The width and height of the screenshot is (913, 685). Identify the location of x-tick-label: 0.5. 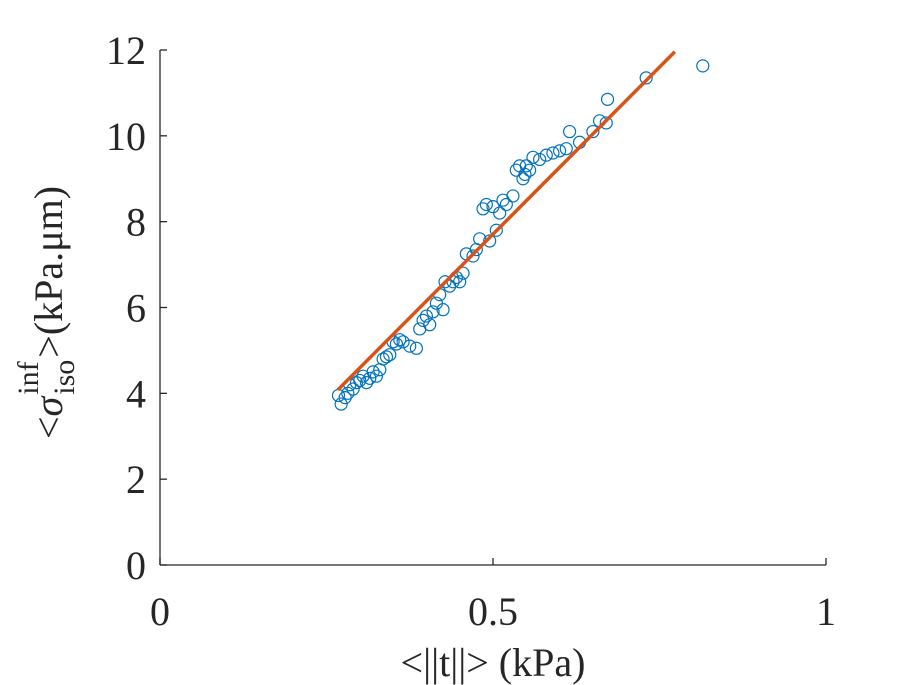
(493, 611).